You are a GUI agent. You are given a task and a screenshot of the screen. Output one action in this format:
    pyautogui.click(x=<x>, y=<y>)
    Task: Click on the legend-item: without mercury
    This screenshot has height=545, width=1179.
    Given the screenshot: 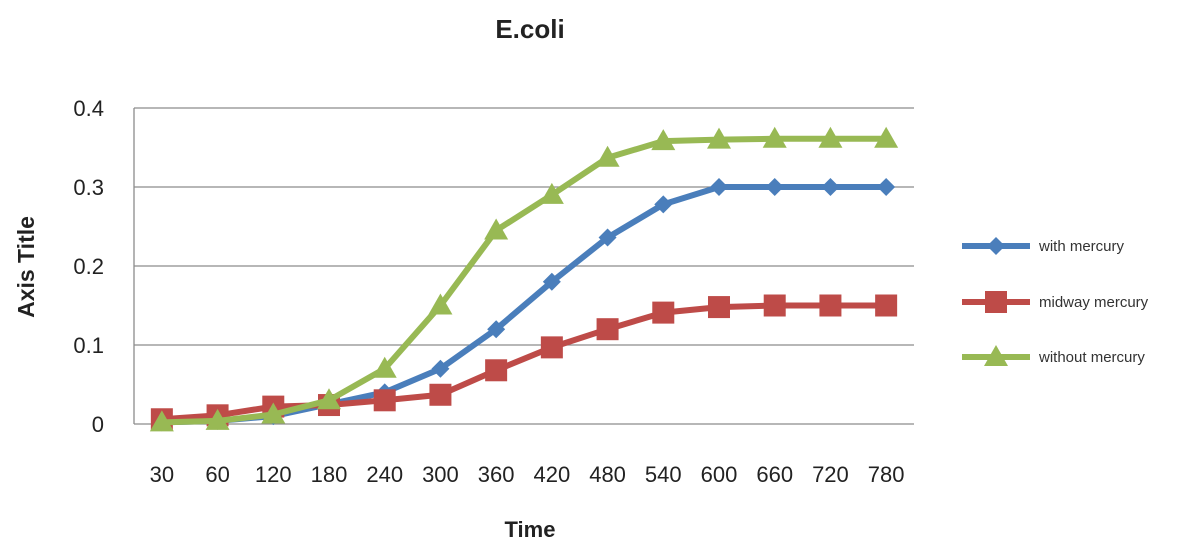 What is the action you would take?
    pyautogui.click(x=1053, y=355)
    